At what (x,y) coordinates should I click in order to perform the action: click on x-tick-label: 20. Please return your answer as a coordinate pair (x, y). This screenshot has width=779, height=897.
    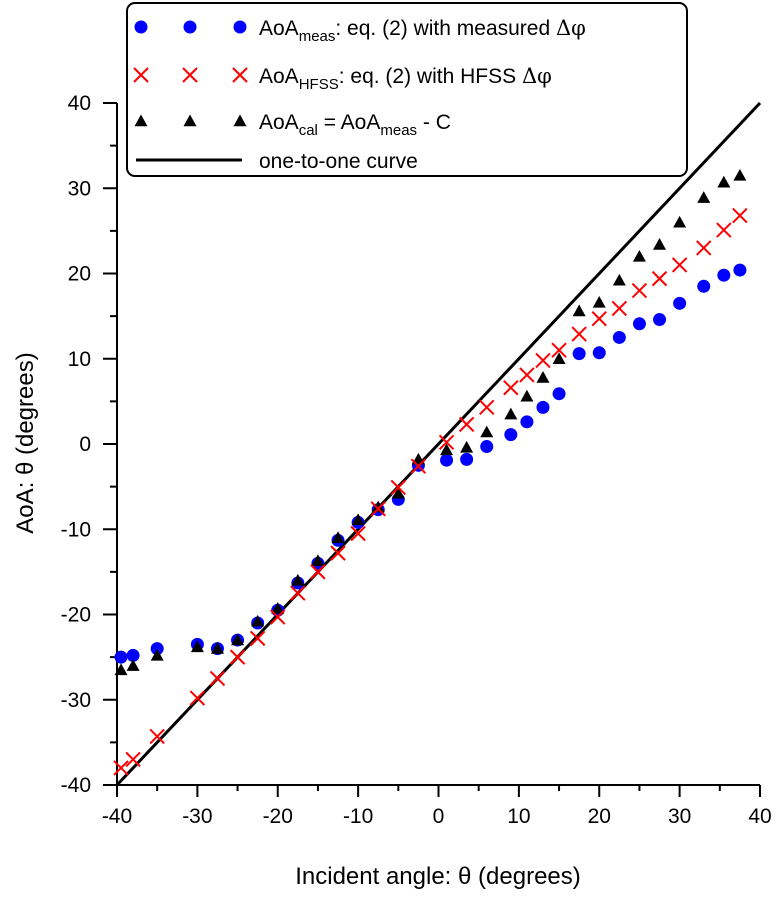
    Looking at the image, I should click on (599, 816).